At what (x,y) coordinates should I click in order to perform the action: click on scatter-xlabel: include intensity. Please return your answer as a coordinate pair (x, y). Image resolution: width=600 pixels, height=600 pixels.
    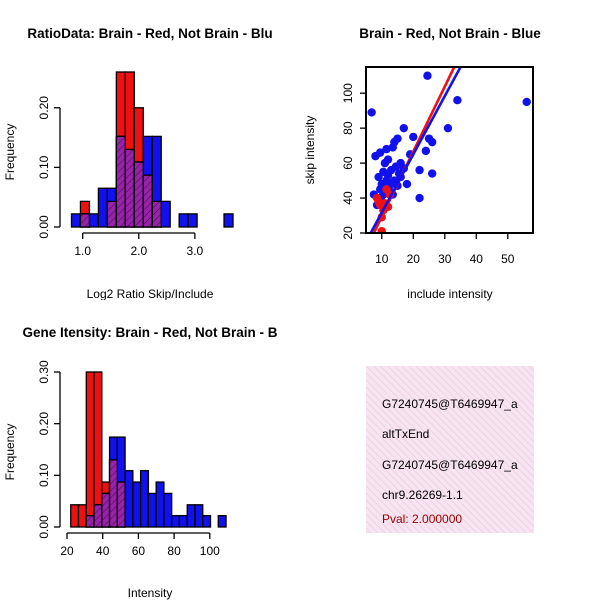
    Looking at the image, I should click on (449, 294).